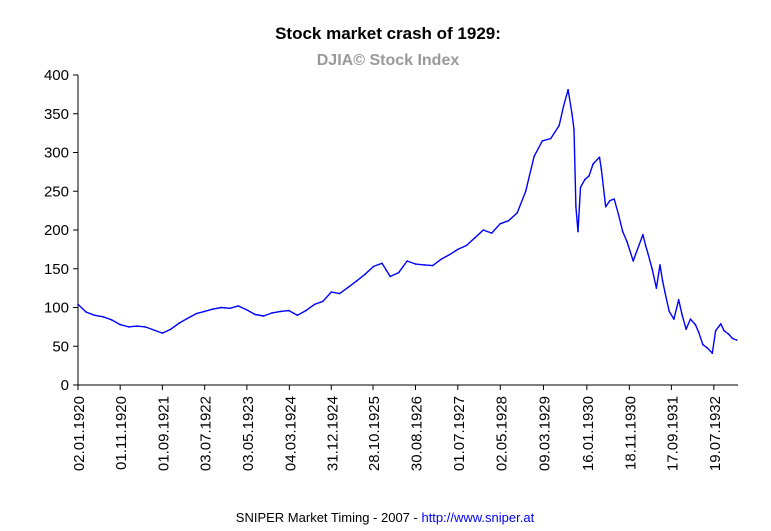 This screenshot has height=531, width=771. What do you see at coordinates (56, 75) in the screenshot?
I see `y-tick-label-400: 400` at bounding box center [56, 75].